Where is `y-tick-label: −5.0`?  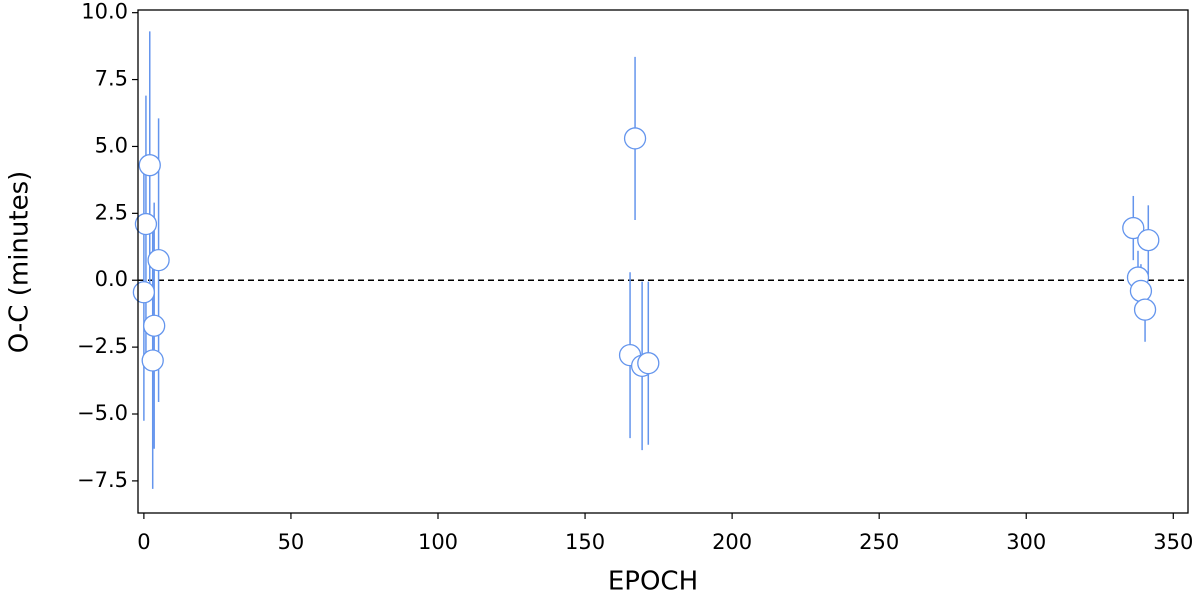
y-tick-label: −5.0 is located at coordinates (102, 413).